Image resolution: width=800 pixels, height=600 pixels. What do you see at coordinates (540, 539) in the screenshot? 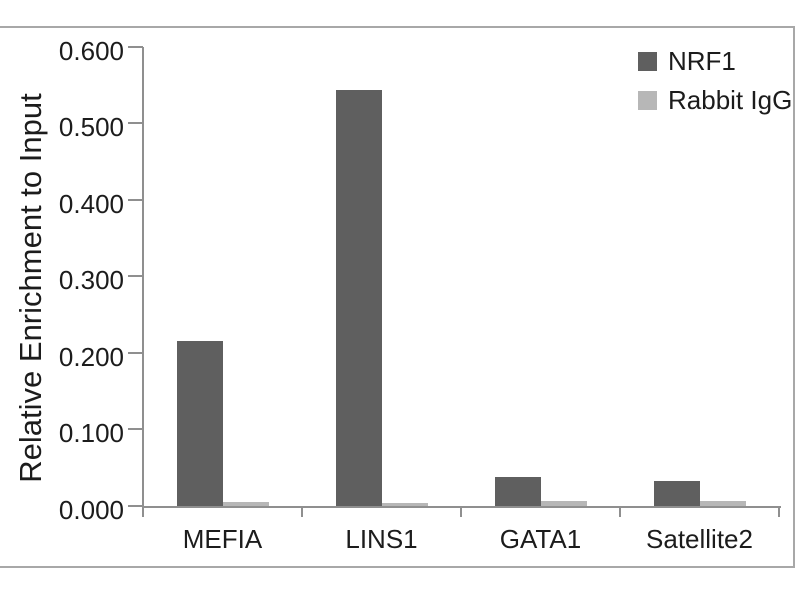
I see `category-label-gata1: GATA1` at bounding box center [540, 539].